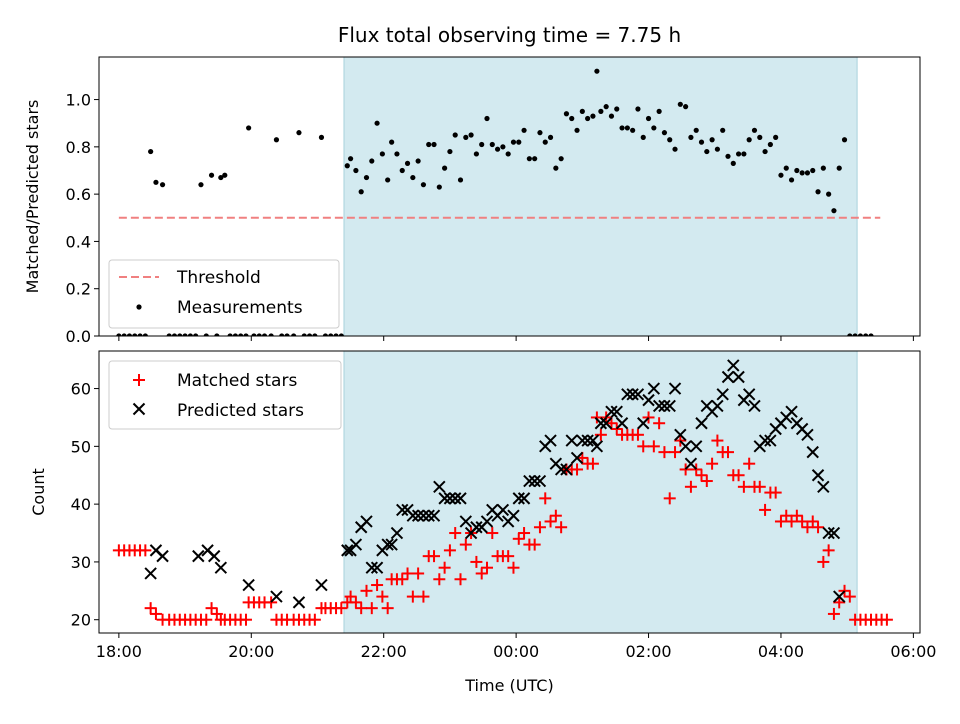 The height and width of the screenshot is (724, 960). What do you see at coordinates (648, 651) in the screenshot?
I see `bottom-x-tick-label: 02:00` at bounding box center [648, 651].